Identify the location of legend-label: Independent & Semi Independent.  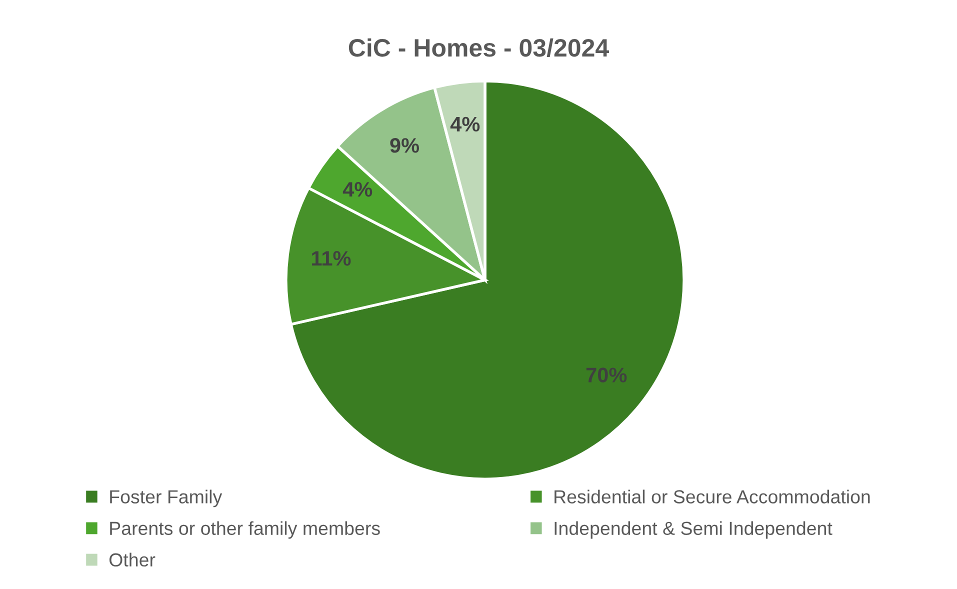
(693, 530).